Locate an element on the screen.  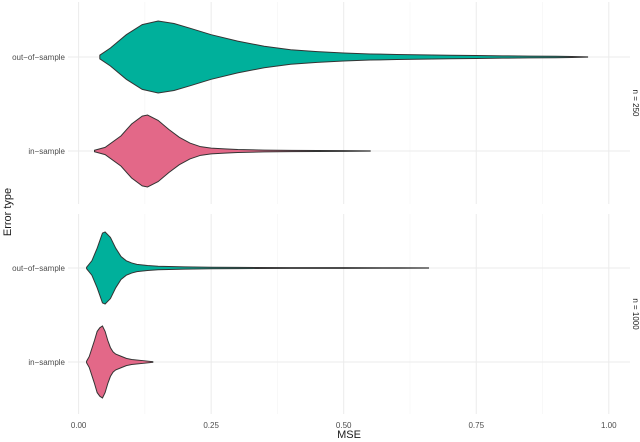
x-tick-label: 0.25 is located at coordinates (211, 425).